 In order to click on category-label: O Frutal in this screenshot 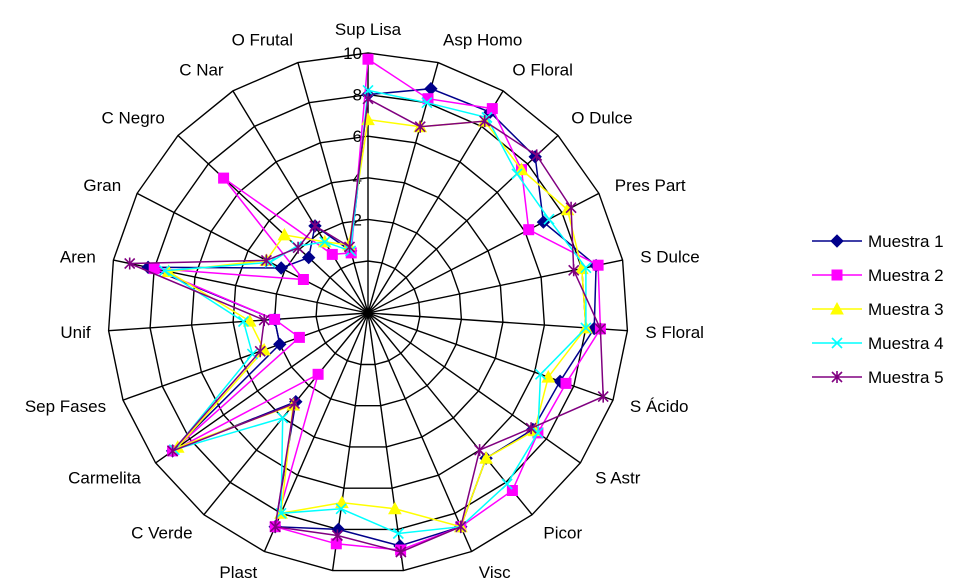, I will do `click(262, 39)`.